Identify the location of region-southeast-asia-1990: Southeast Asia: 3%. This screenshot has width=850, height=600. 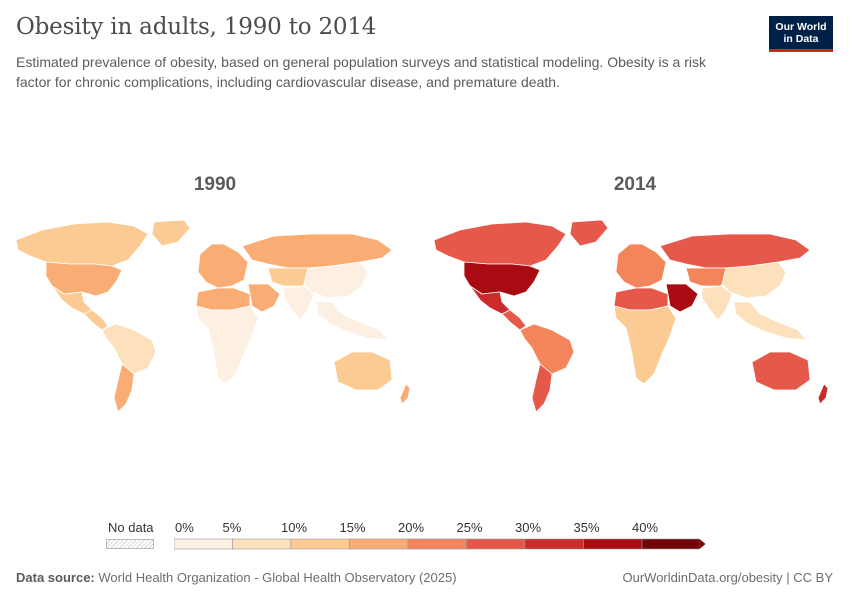
(352, 321).